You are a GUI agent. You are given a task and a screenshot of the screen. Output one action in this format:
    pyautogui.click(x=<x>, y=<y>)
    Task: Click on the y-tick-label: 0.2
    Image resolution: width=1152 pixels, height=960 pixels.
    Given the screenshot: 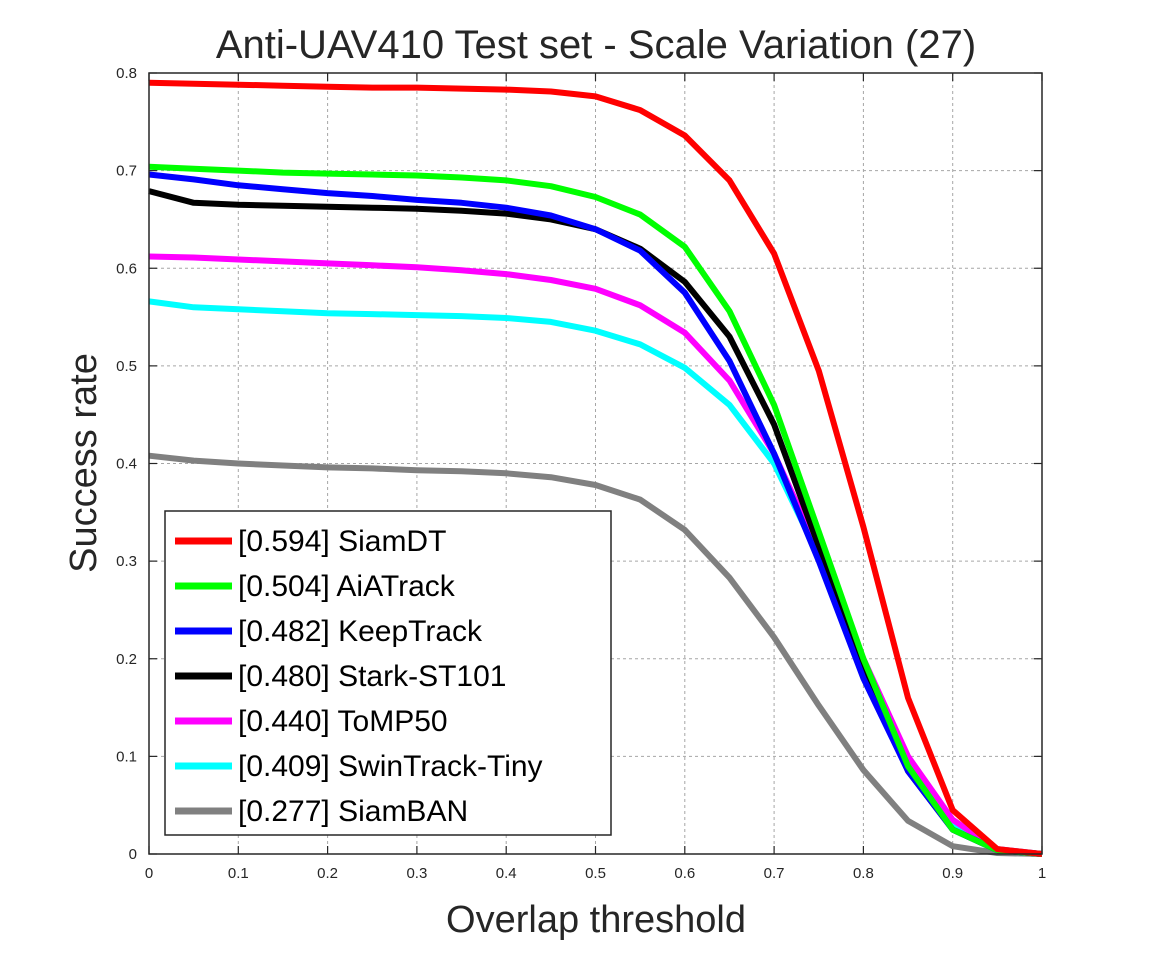 What is the action you would take?
    pyautogui.click(x=126, y=659)
    